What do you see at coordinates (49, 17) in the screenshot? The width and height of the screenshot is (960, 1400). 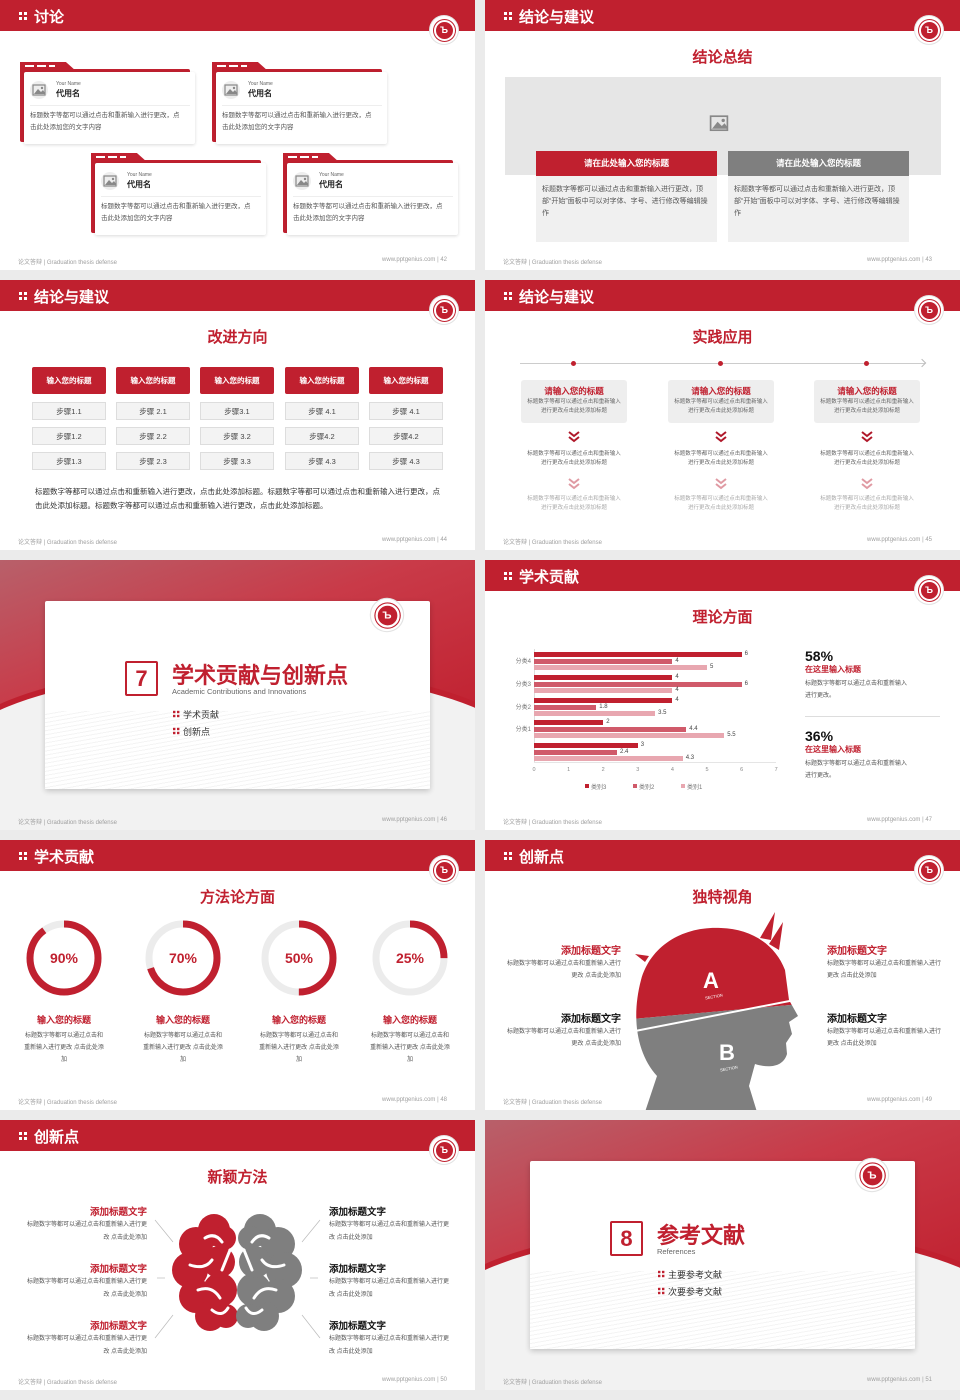 I see `slide-title: 讨论` at bounding box center [49, 17].